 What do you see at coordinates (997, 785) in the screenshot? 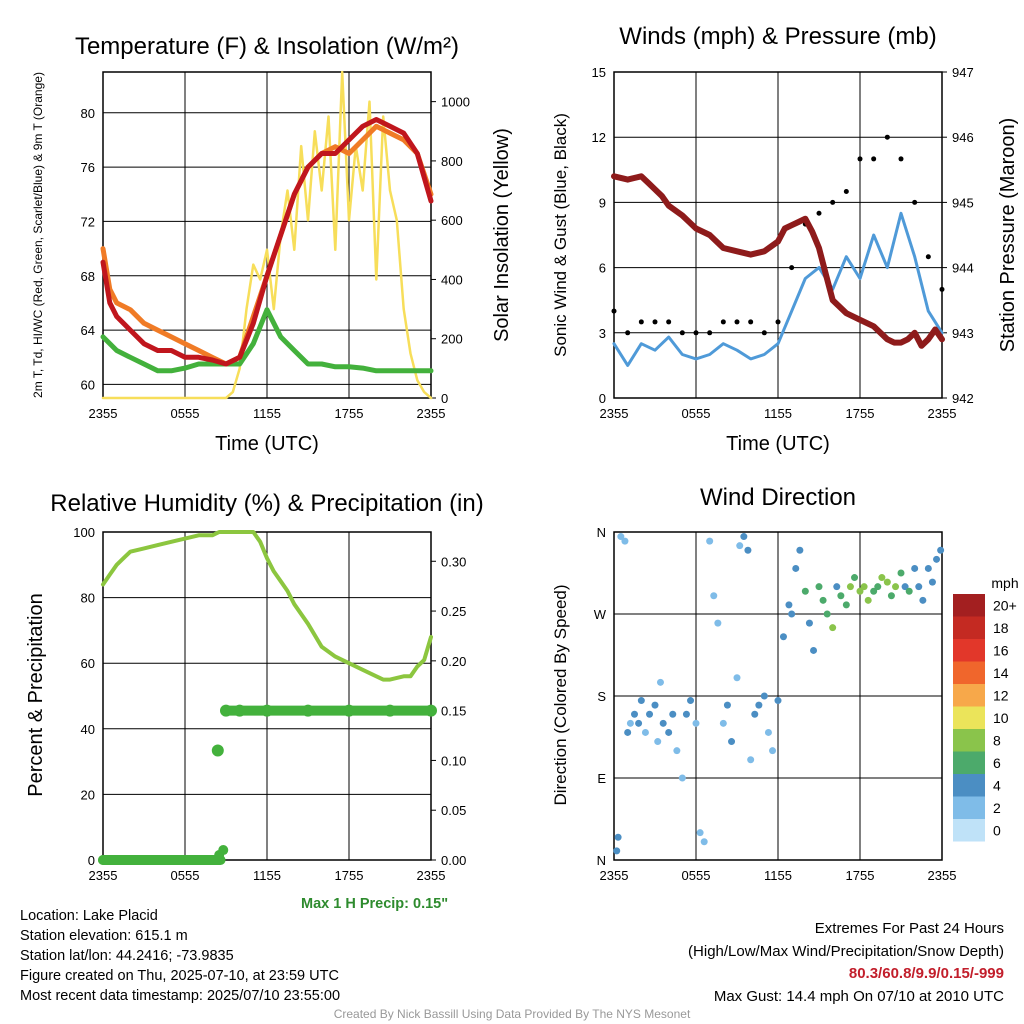
I see `legend-label: 4` at bounding box center [997, 785].